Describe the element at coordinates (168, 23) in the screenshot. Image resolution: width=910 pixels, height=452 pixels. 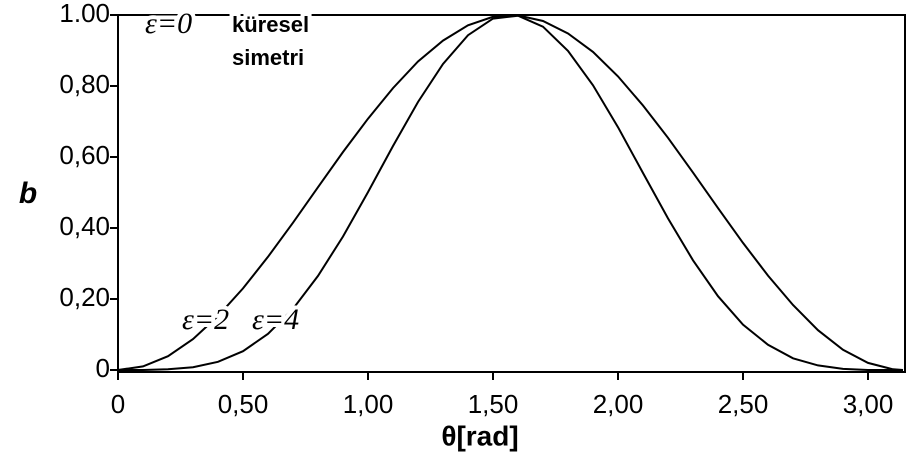
I see `series-label: ε=0` at that location.